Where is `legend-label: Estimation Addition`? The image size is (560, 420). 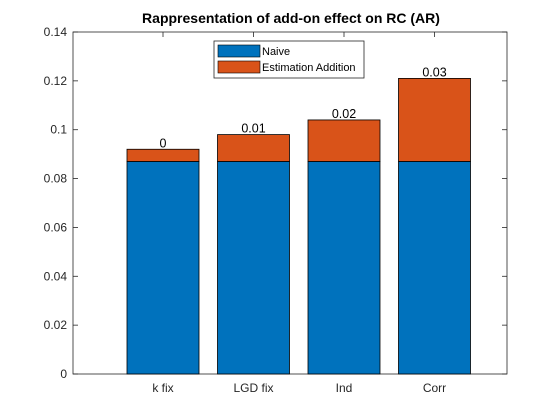 legend-label: Estimation Addition is located at coordinates (309, 68).